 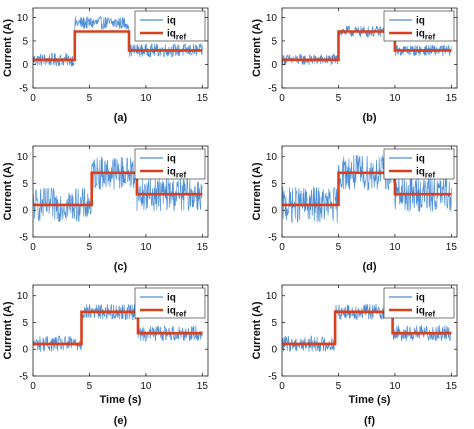 What do you see at coordinates (121, 118) in the screenshot?
I see `panel-label: (a)` at bounding box center [121, 118].